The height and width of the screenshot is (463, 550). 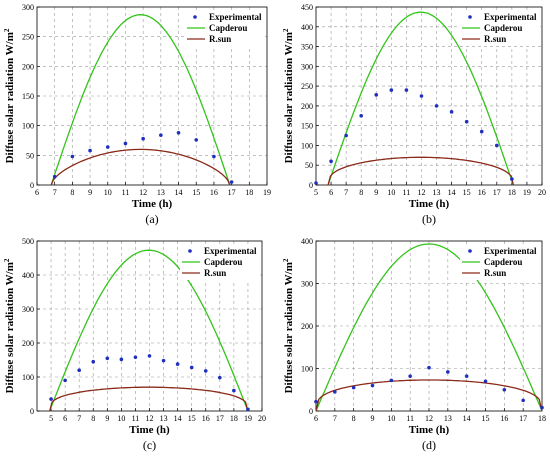 What do you see at coordinates (429, 445) in the screenshot?
I see `panel-label: (d)` at bounding box center [429, 445].